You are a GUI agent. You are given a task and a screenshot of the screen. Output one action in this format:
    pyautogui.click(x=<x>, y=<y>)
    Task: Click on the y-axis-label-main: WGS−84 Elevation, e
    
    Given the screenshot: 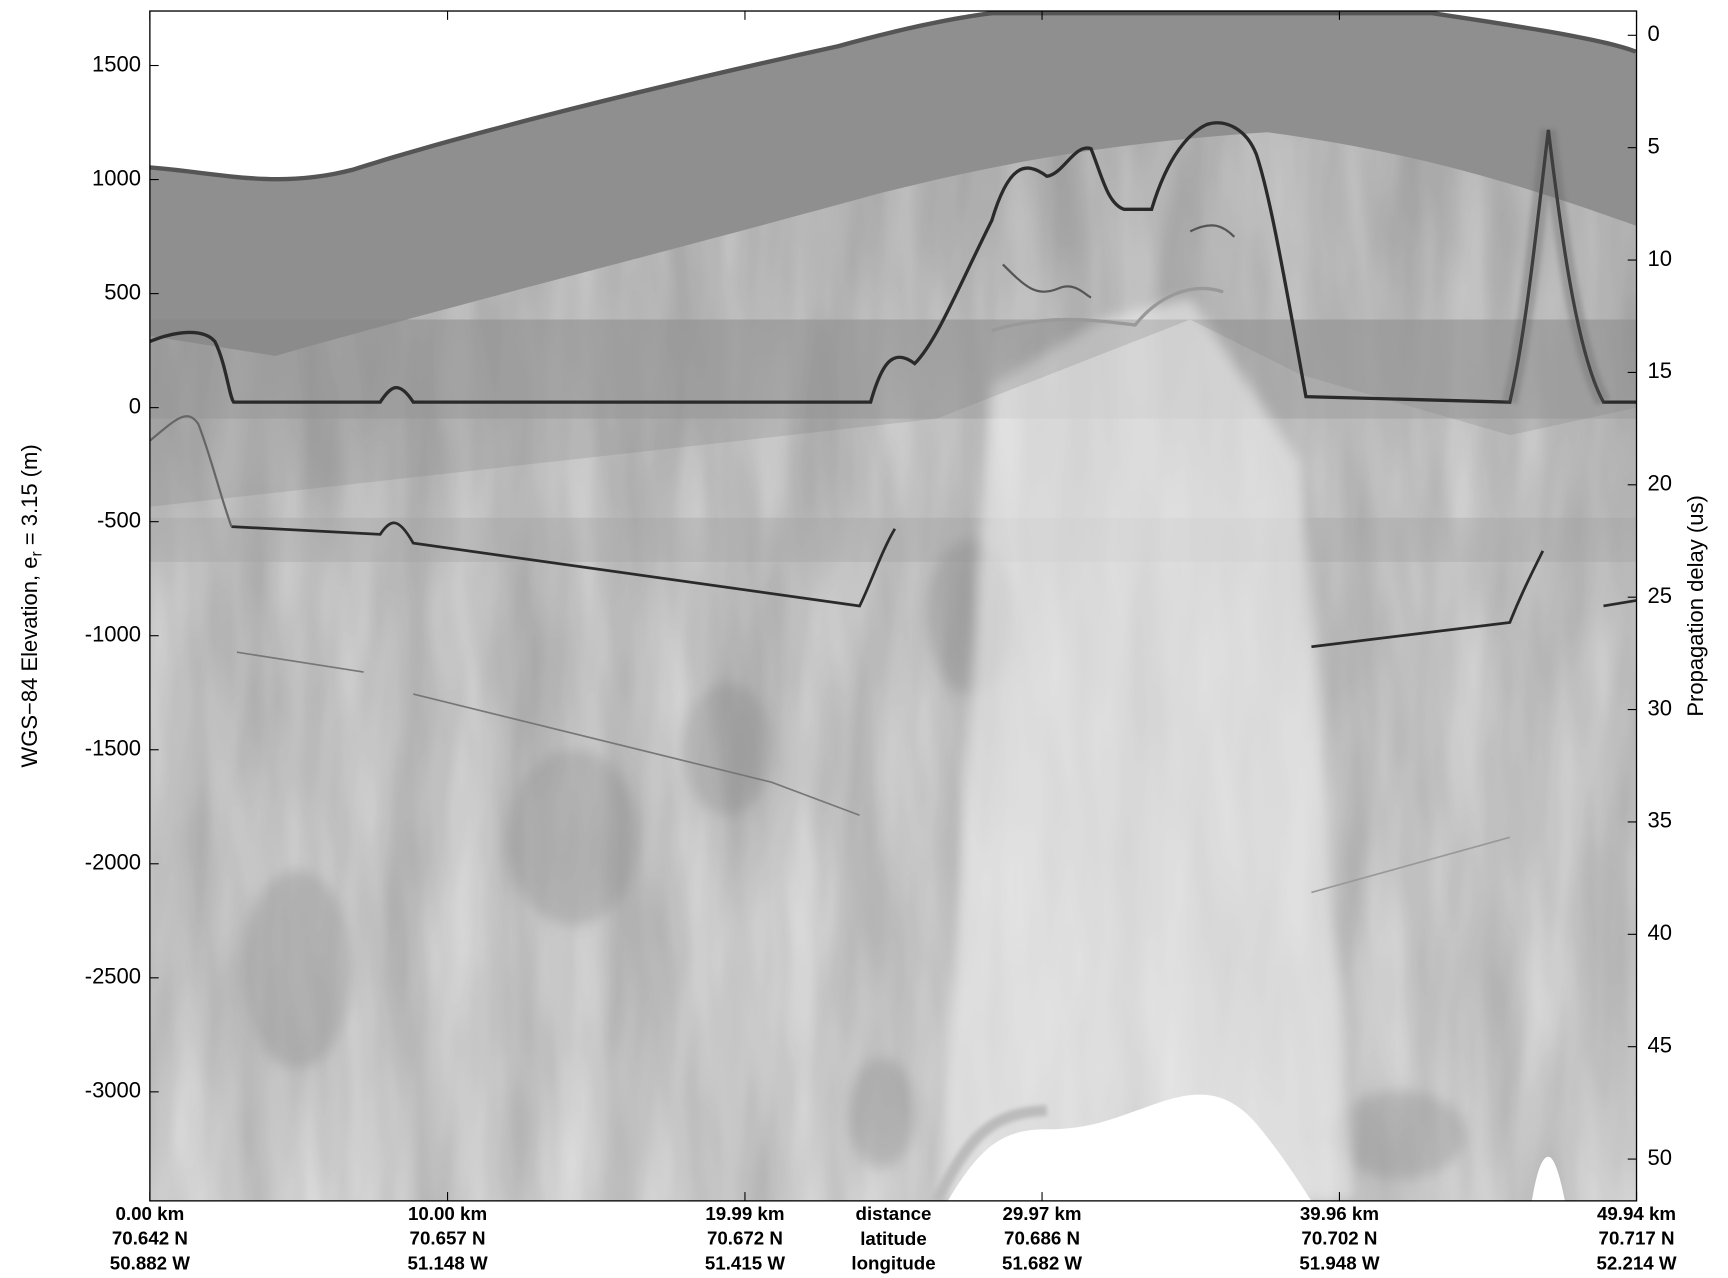 What is the action you would take?
    pyautogui.click(x=29, y=662)
    